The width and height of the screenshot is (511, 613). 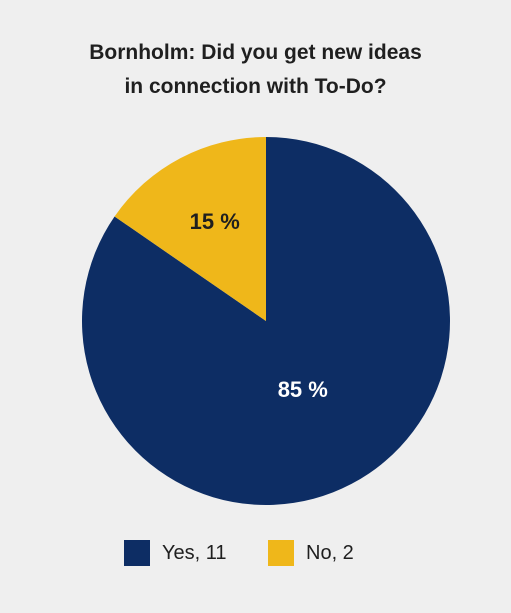 I want to click on chart-title-line-1: Bornholm: Did you get new ideas, so click(x=255, y=52).